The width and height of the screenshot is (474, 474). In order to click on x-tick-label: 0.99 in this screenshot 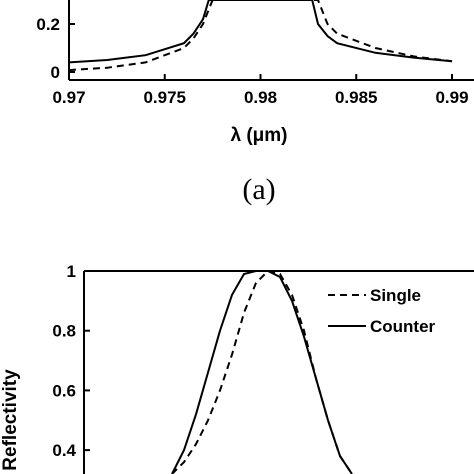, I will do `click(451, 97)`.